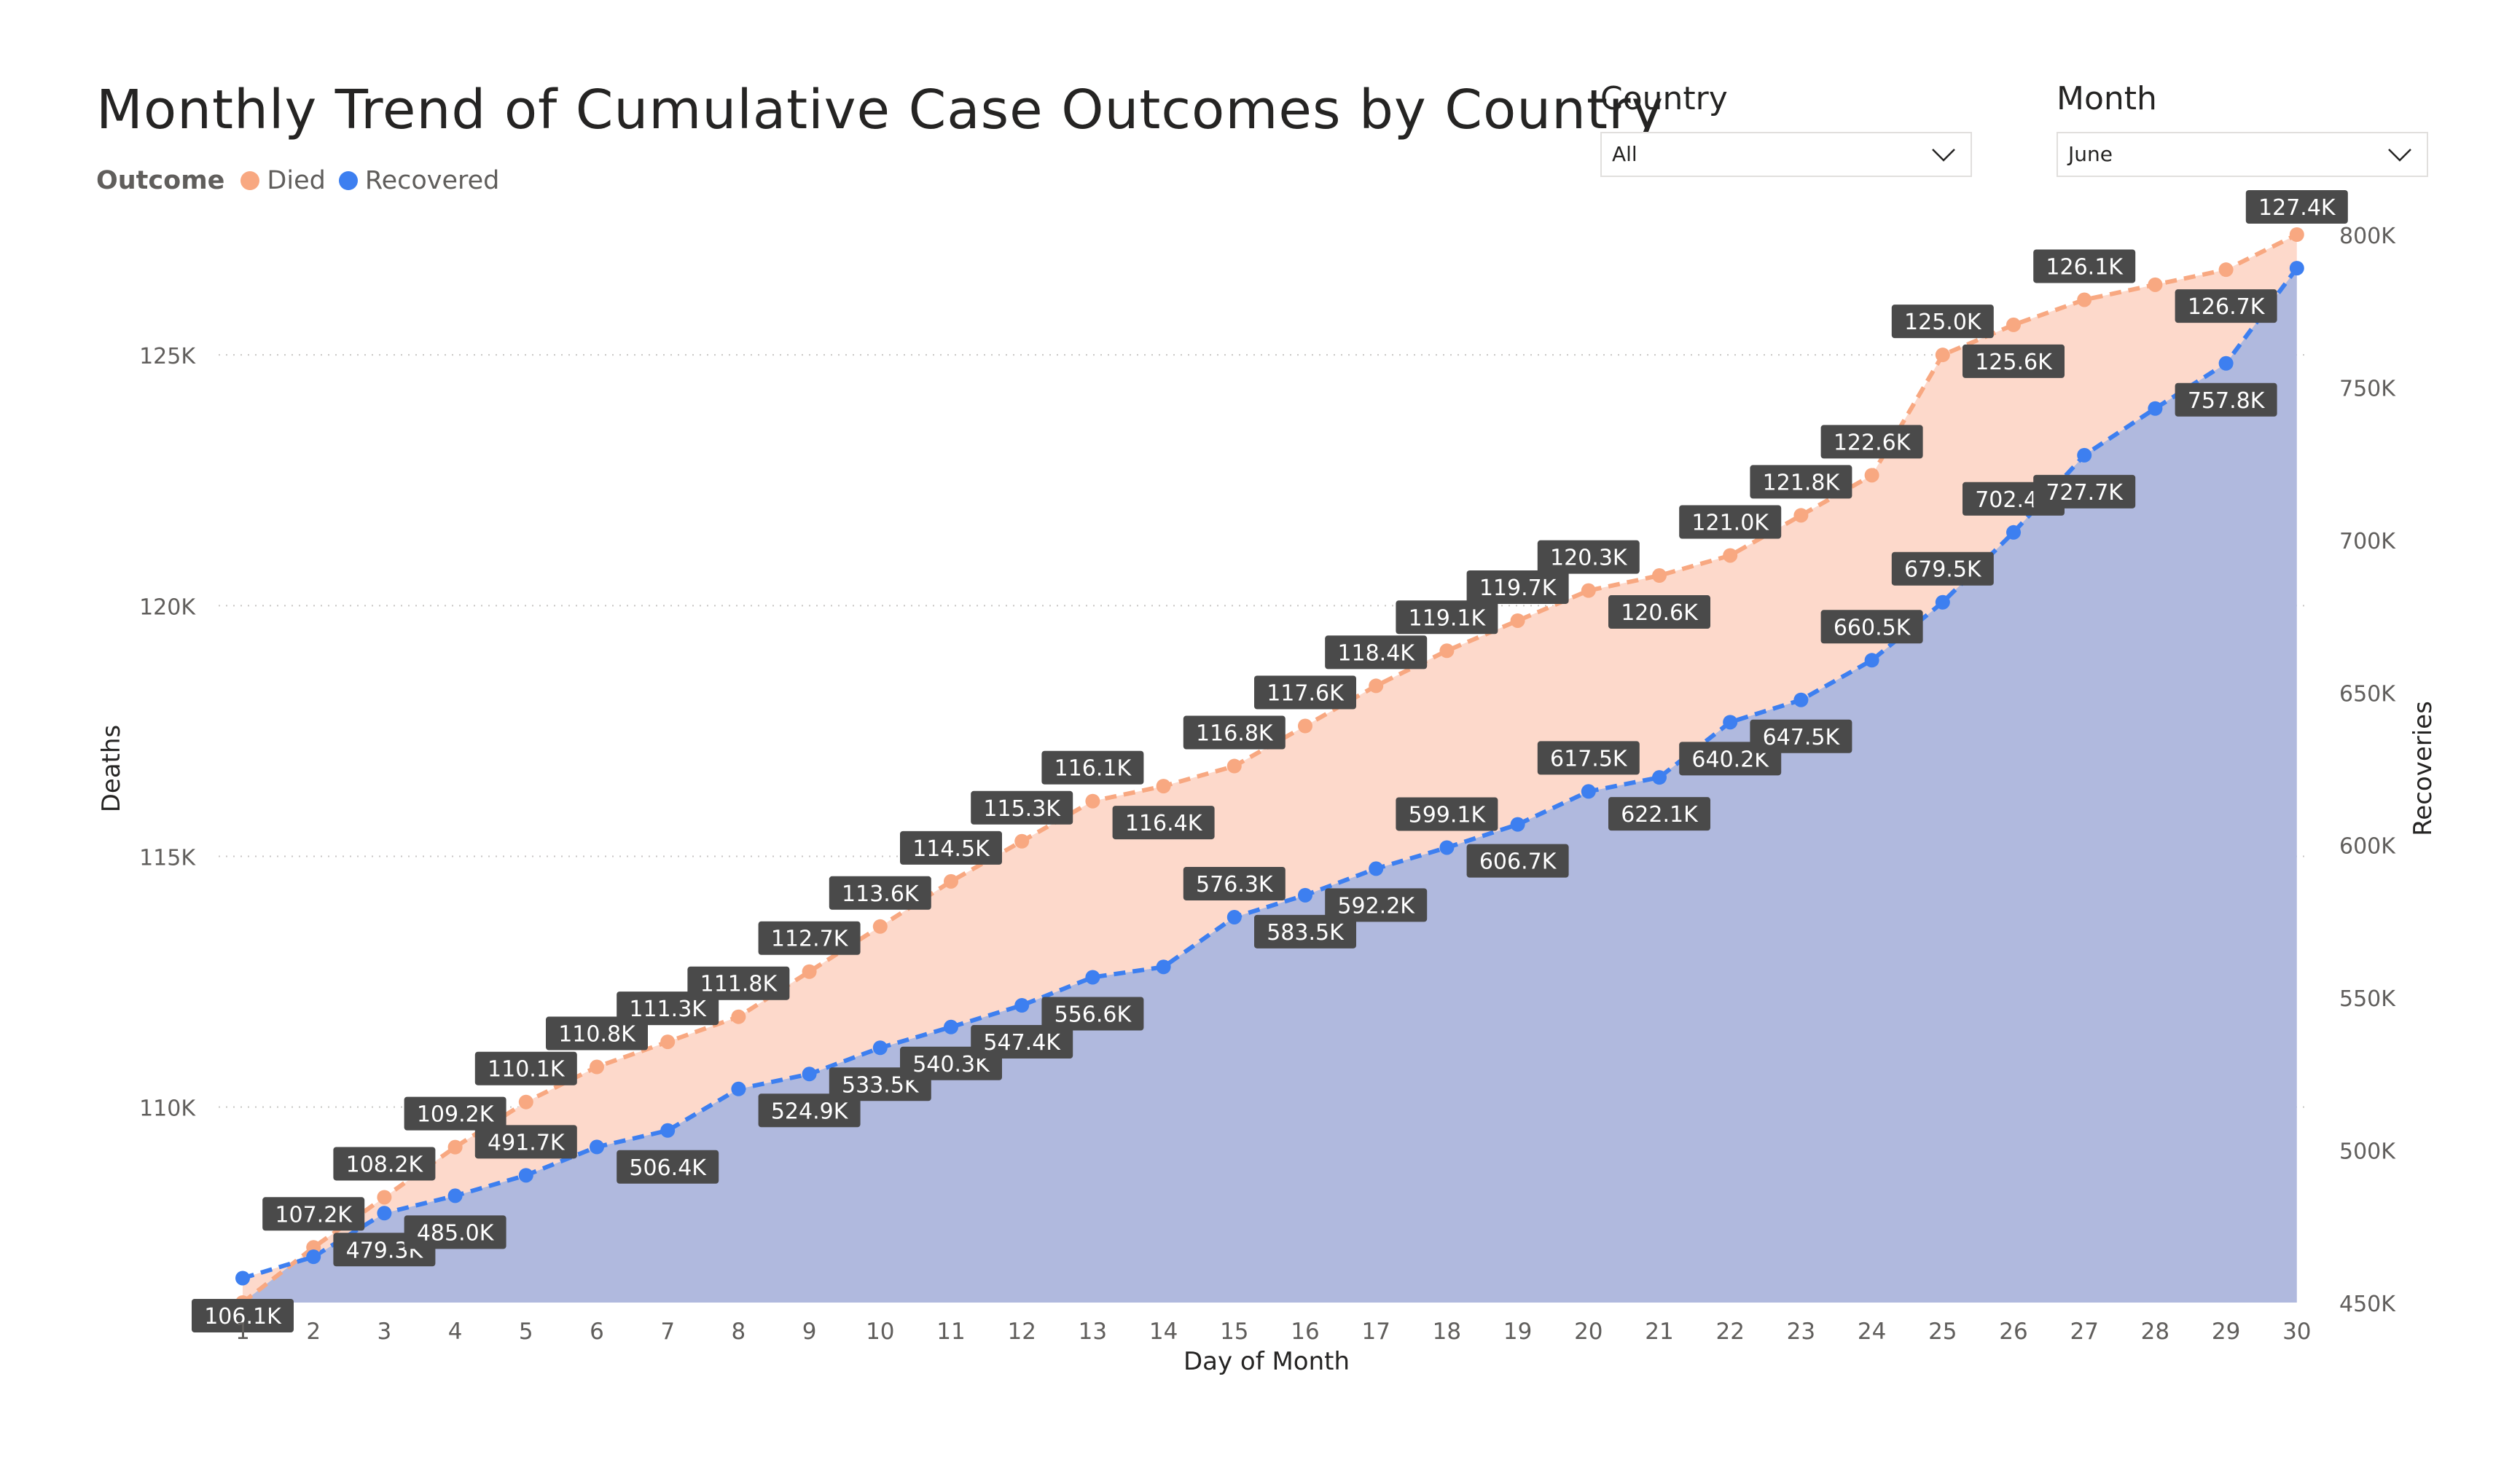 This screenshot has height=1457, width=2520. Describe the element at coordinates (668, 1168) in the screenshot. I see `data-label-text: 506.4K` at that location.